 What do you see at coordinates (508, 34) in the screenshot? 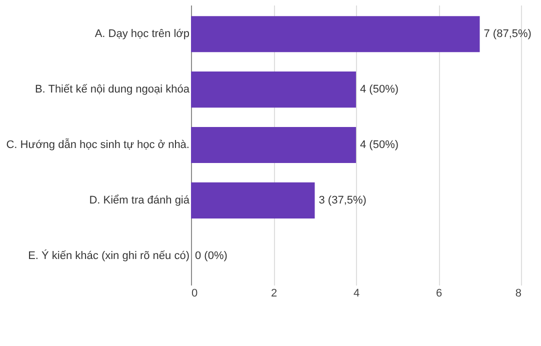
I see `data-label: 7 (87,5%)` at bounding box center [508, 34].